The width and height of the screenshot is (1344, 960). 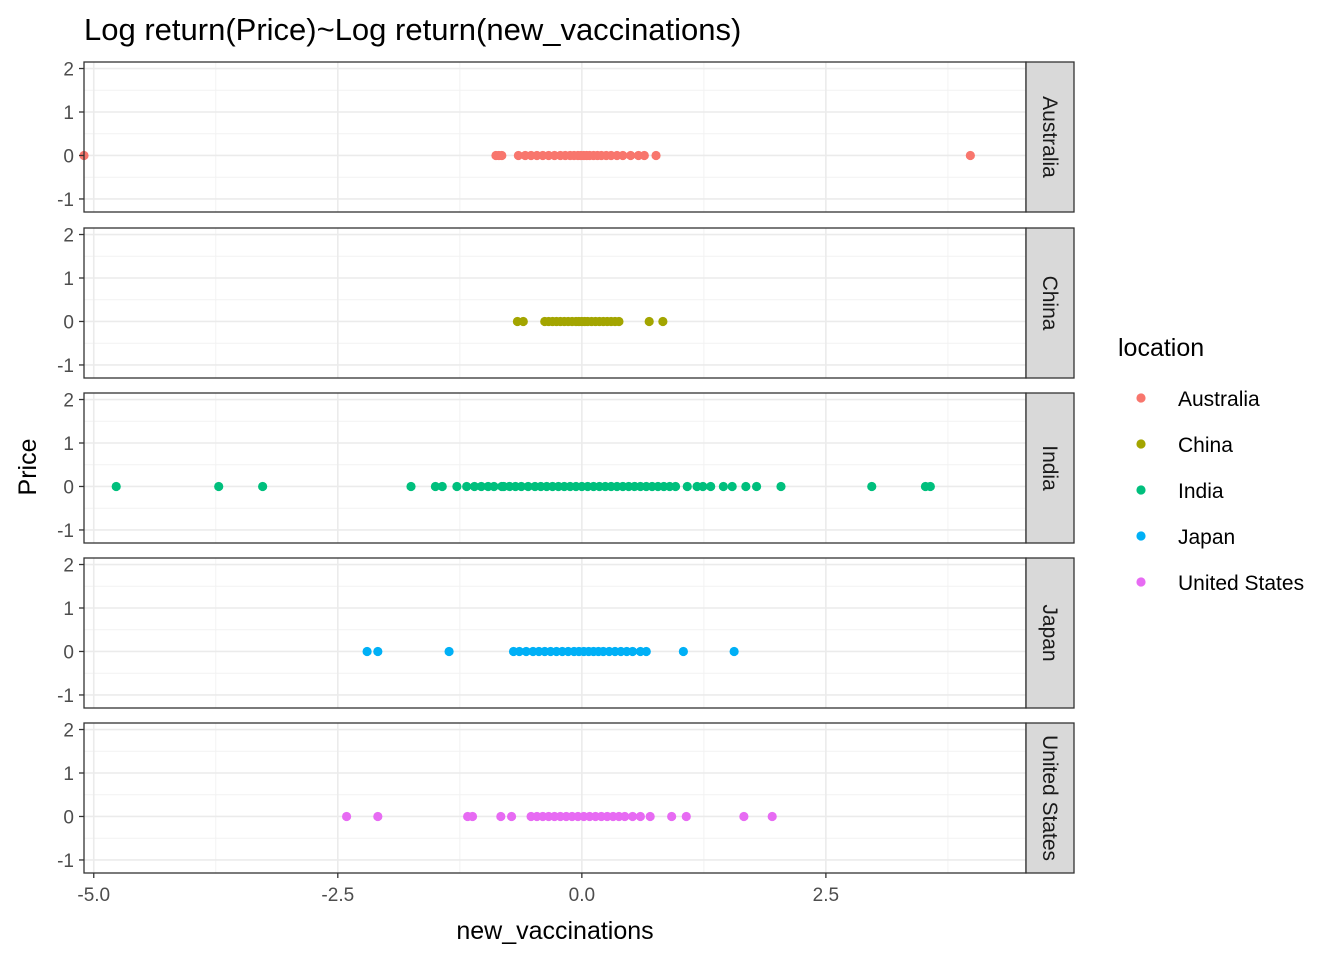 I want to click on legend-title: location, so click(x=1161, y=348).